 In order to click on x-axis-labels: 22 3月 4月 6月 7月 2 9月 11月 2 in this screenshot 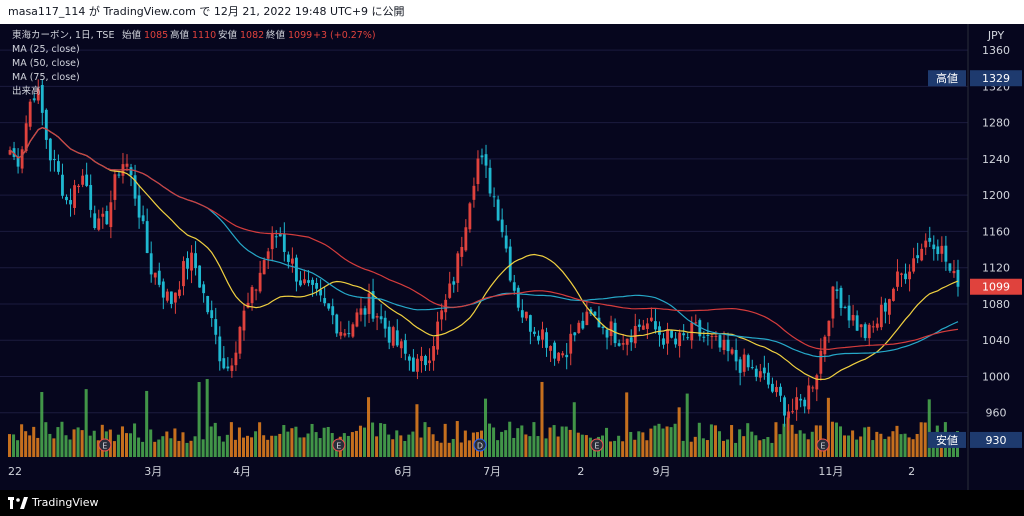, I will do `click(461, 471)`.